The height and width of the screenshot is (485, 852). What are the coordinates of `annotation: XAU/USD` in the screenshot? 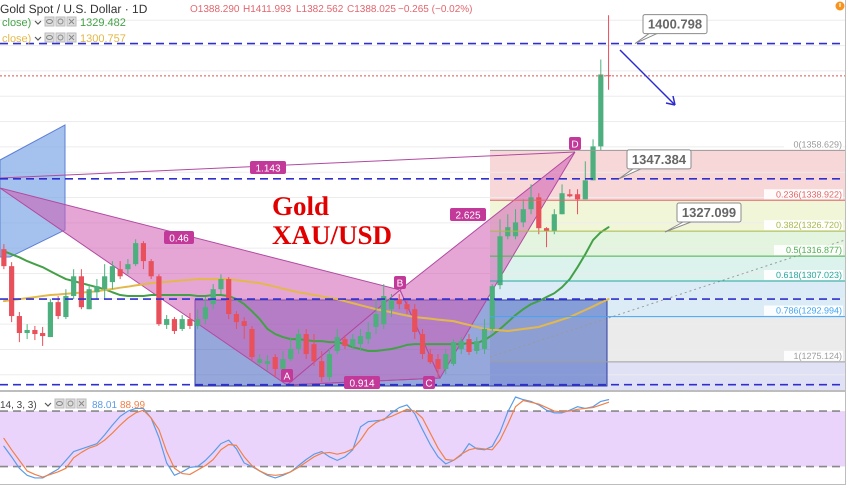 It's located at (332, 235).